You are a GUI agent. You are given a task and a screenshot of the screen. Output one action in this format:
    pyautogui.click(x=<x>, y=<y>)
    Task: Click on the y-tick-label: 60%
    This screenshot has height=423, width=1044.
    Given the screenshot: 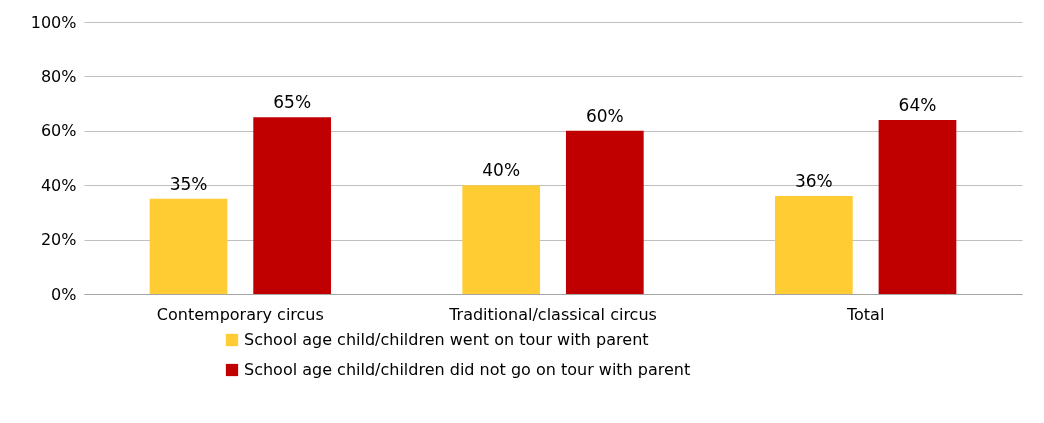 What is the action you would take?
    pyautogui.click(x=58, y=131)
    